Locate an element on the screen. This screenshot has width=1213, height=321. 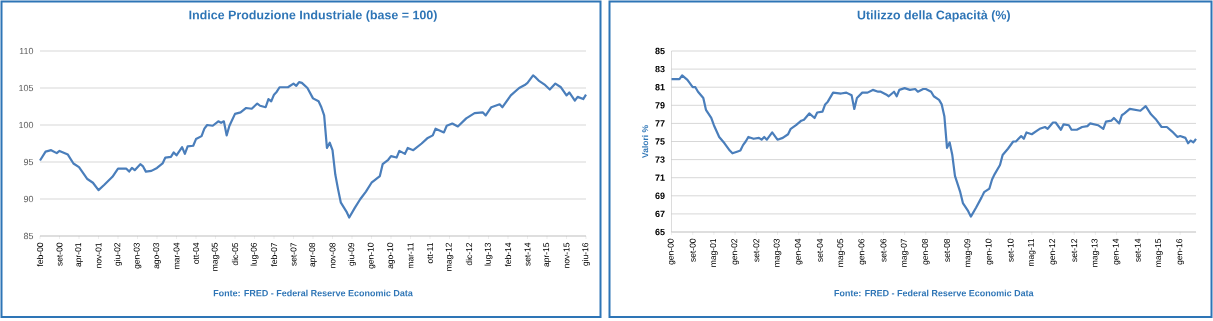
x-tick-label: nov-01 is located at coordinates (98, 255).